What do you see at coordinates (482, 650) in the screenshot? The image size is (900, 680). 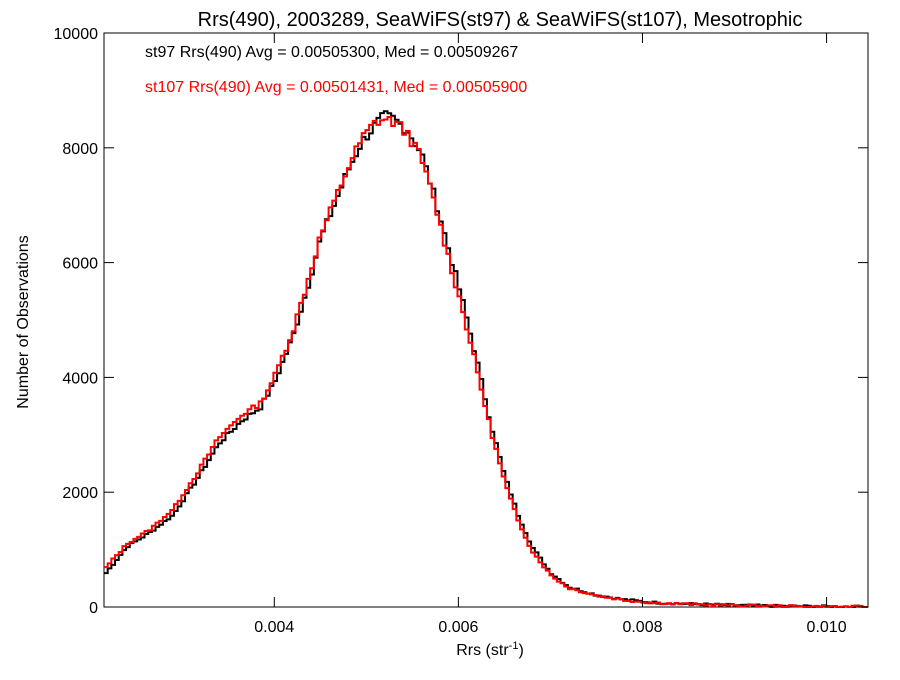 I see `x-axis-label-text: Rrs (str` at bounding box center [482, 650].